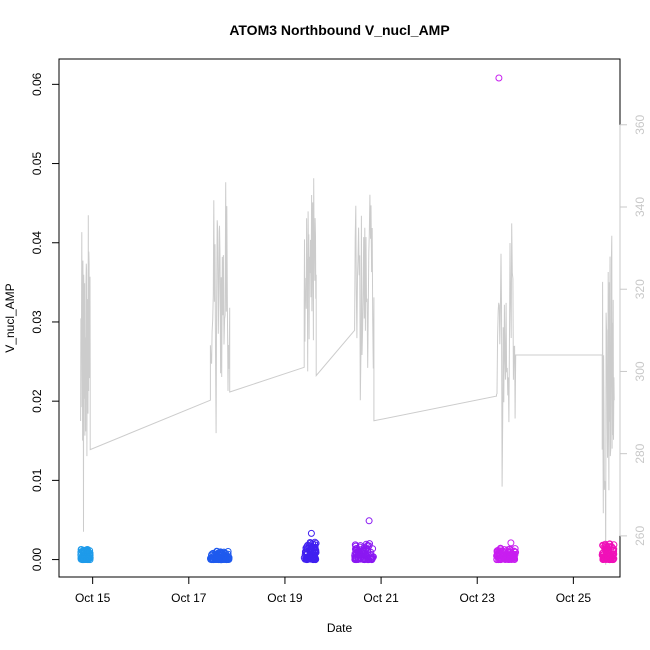 Image resolution: width=650 pixels, height=650 pixels. I want to click on y-tick-label: 0.02, so click(37, 401).